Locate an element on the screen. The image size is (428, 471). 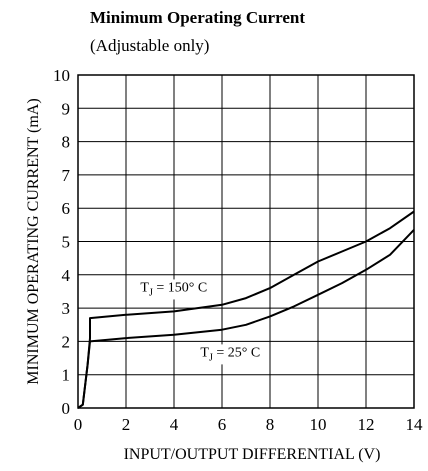
y-tick-label: 10 is located at coordinates (61, 75).